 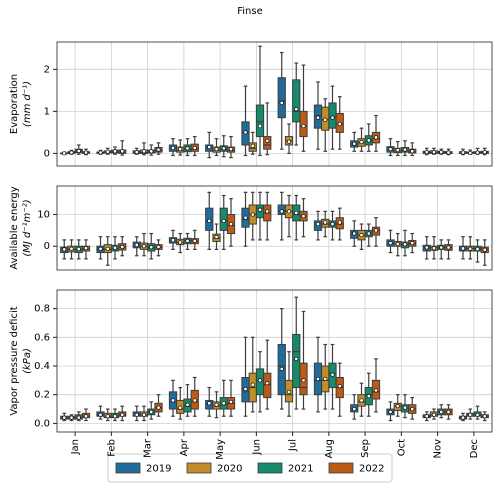 What do you see at coordinates (42, 395) in the screenshot?
I see `y-tick-label: 0.2` at bounding box center [42, 395].